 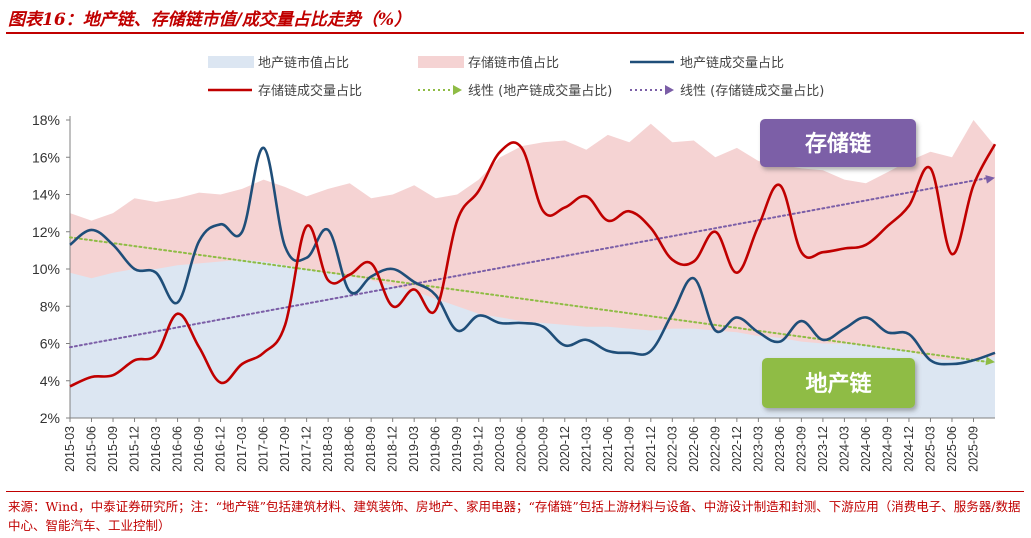 I want to click on x-tick-label: 2022-12, so click(x=737, y=449).